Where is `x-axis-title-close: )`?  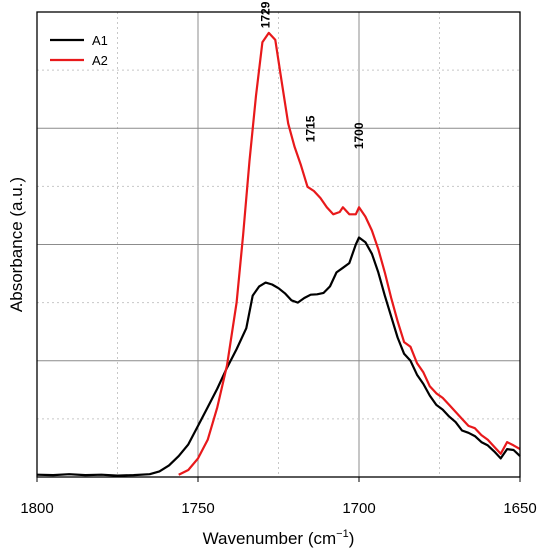
x-axis-title-close: ) is located at coordinates (352, 538).